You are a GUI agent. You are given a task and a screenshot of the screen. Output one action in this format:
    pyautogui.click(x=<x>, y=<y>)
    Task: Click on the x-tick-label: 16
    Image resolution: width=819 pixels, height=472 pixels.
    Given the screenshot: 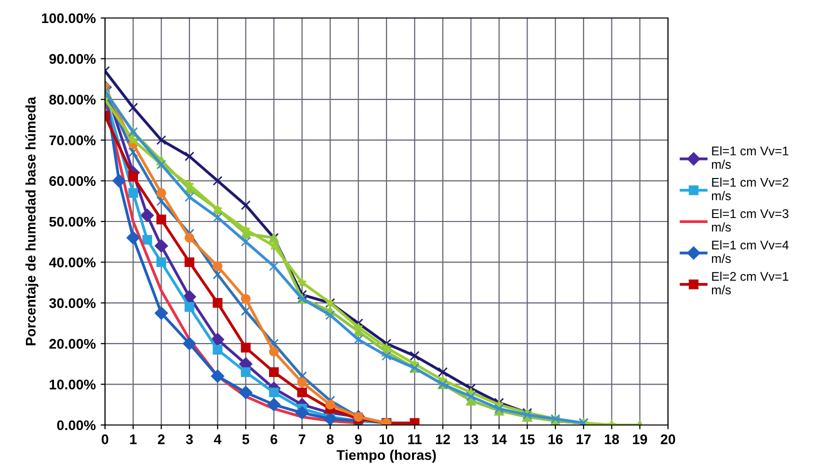 What is the action you would take?
    pyautogui.click(x=555, y=439)
    